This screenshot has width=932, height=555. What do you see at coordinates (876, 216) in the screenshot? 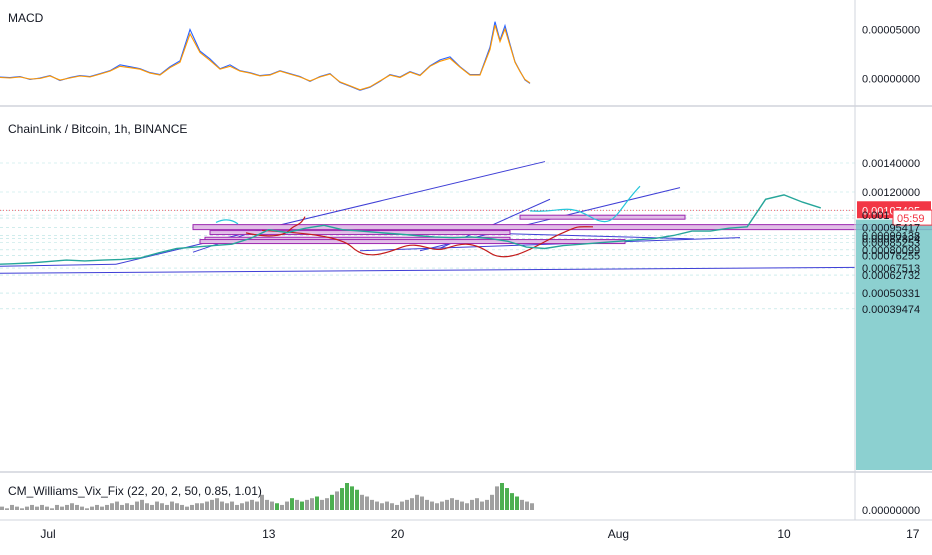
I see `price-y-tick: 0.001` at bounding box center [876, 216].